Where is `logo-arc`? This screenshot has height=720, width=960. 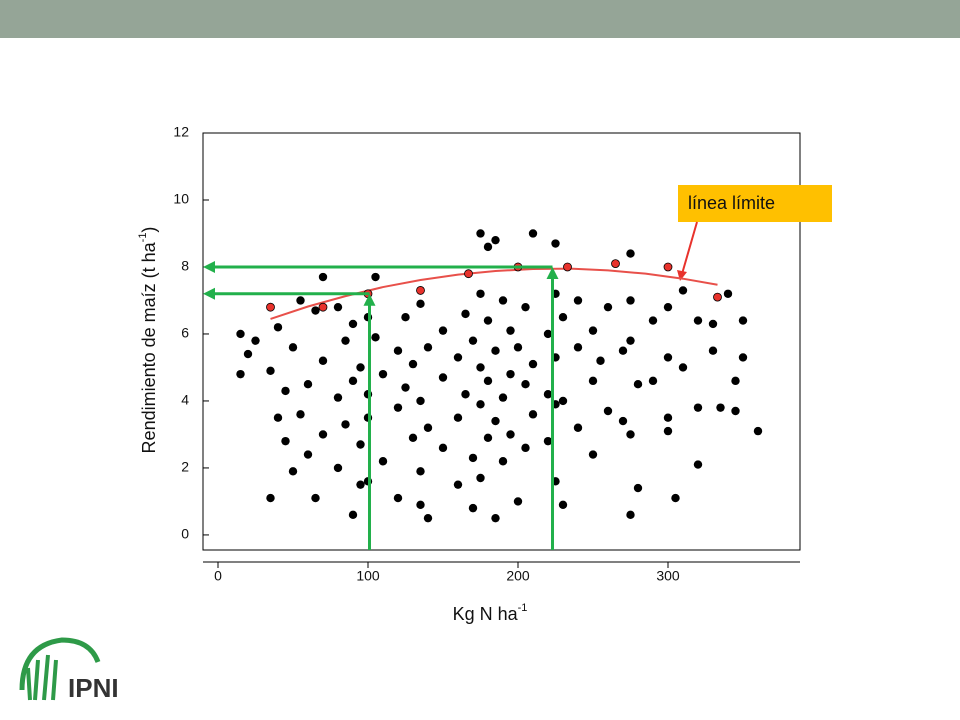
logo-arc is located at coordinates (60, 664).